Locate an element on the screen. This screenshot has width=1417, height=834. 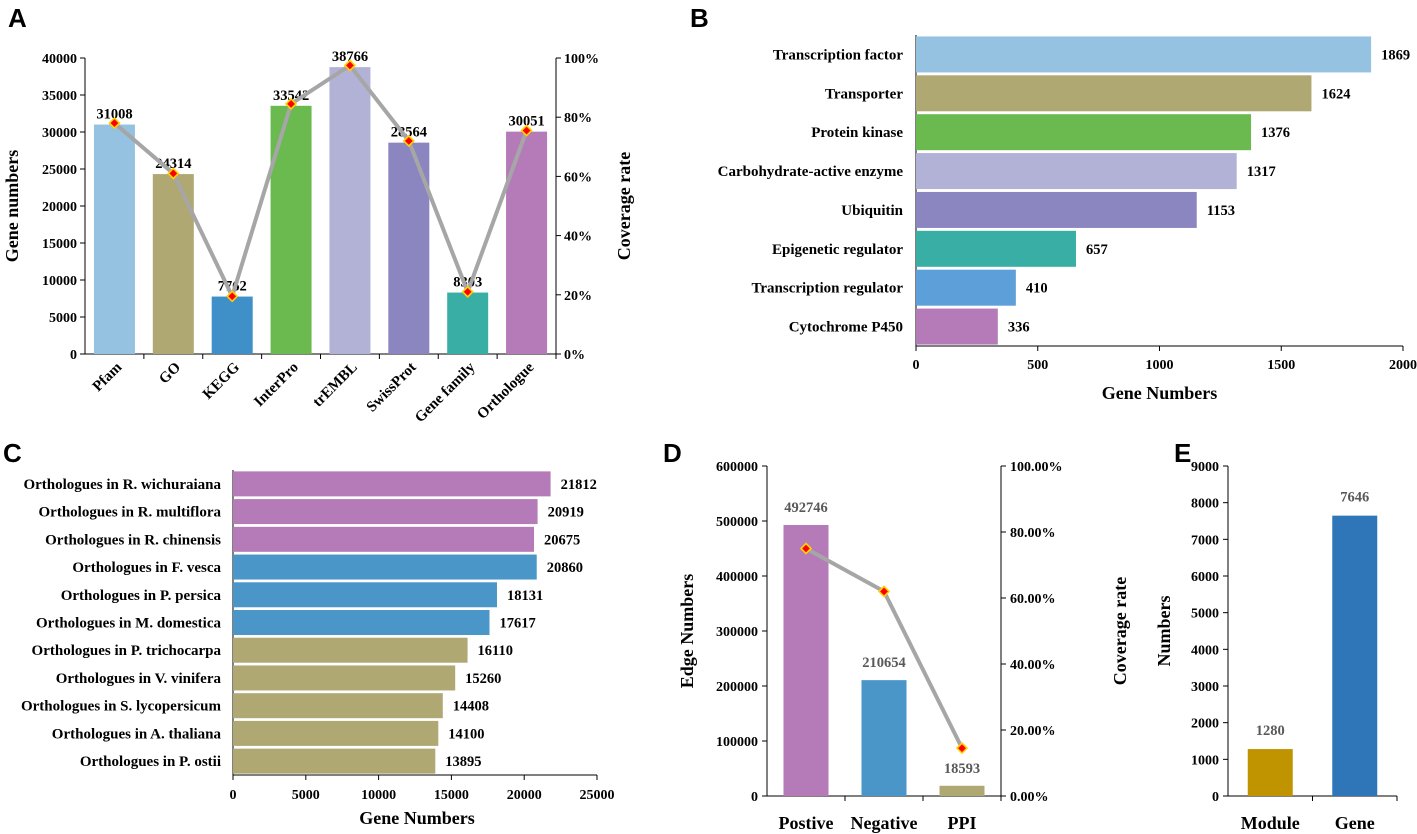
panel-e-category-label: Module is located at coordinates (1270, 823).